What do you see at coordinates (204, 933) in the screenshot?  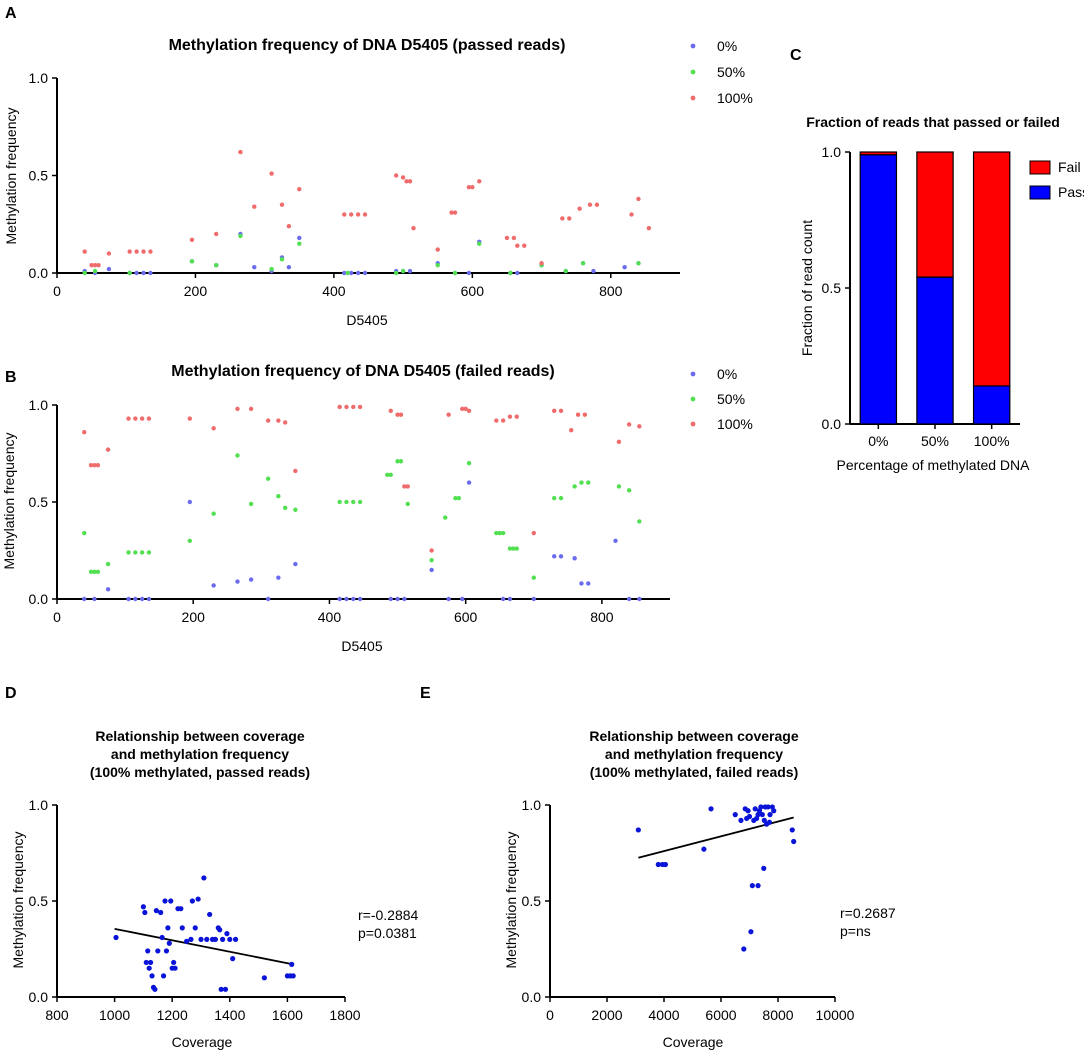 I see `panel-d-marks` at bounding box center [204, 933].